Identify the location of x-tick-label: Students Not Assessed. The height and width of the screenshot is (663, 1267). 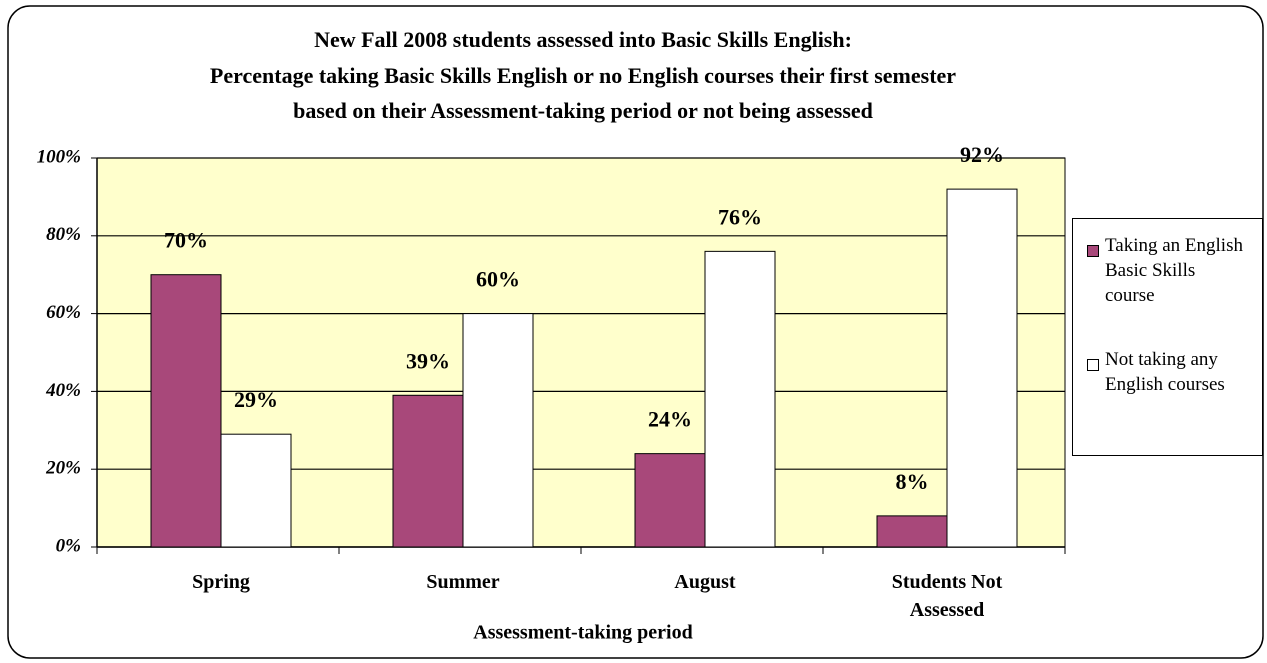
(947, 596).